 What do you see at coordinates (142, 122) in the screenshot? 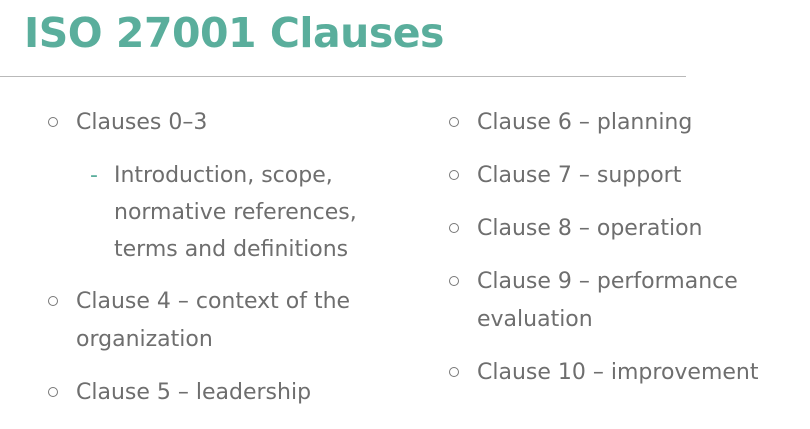
I see `list-item-label: Clauses 0–3` at bounding box center [142, 122].